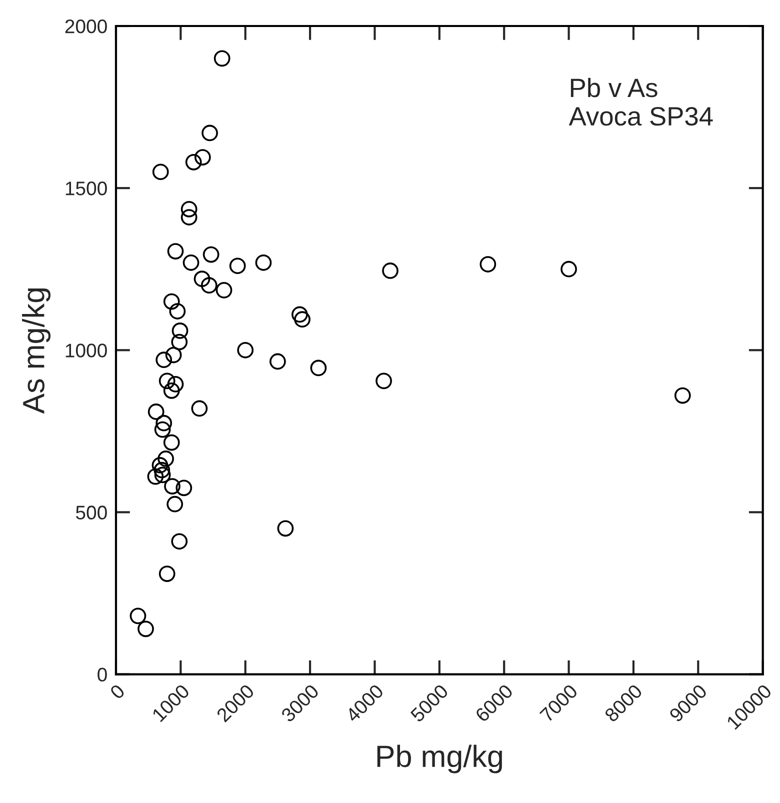 This screenshot has width=780, height=803. I want to click on y-tick-label: 2000, so click(86, 26).